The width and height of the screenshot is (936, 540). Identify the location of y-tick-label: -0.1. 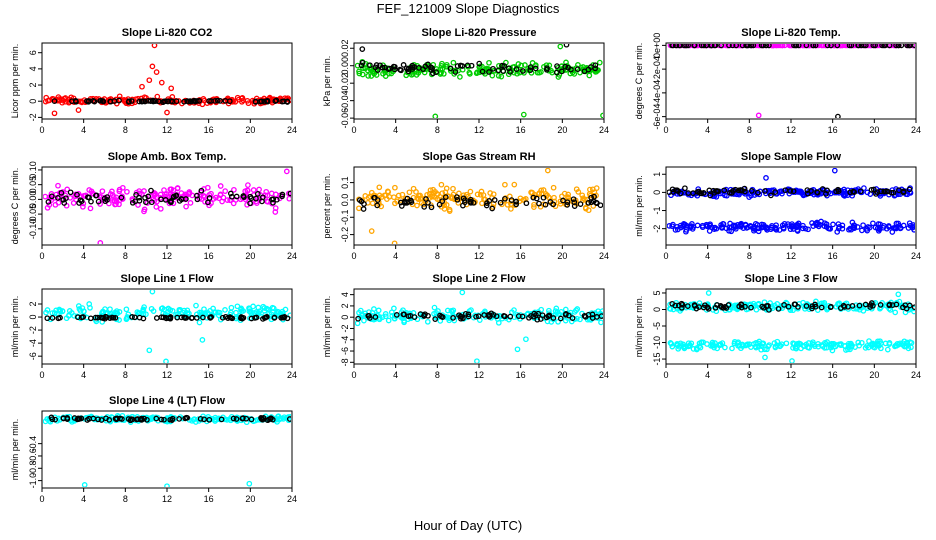
(345, 218).